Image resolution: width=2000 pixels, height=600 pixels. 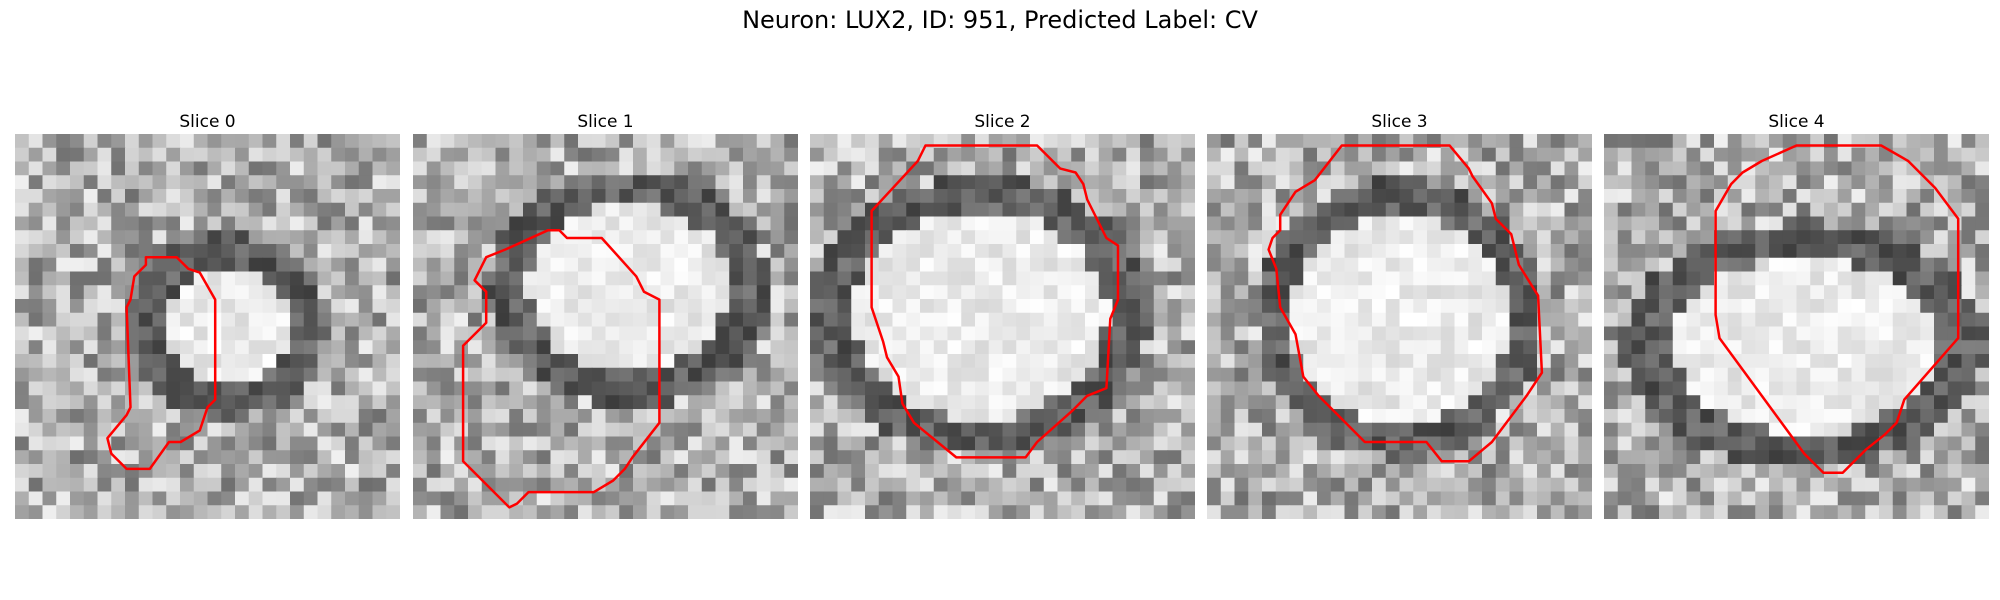 What do you see at coordinates (605, 122) in the screenshot?
I see `slice-title-1: Slice 1` at bounding box center [605, 122].